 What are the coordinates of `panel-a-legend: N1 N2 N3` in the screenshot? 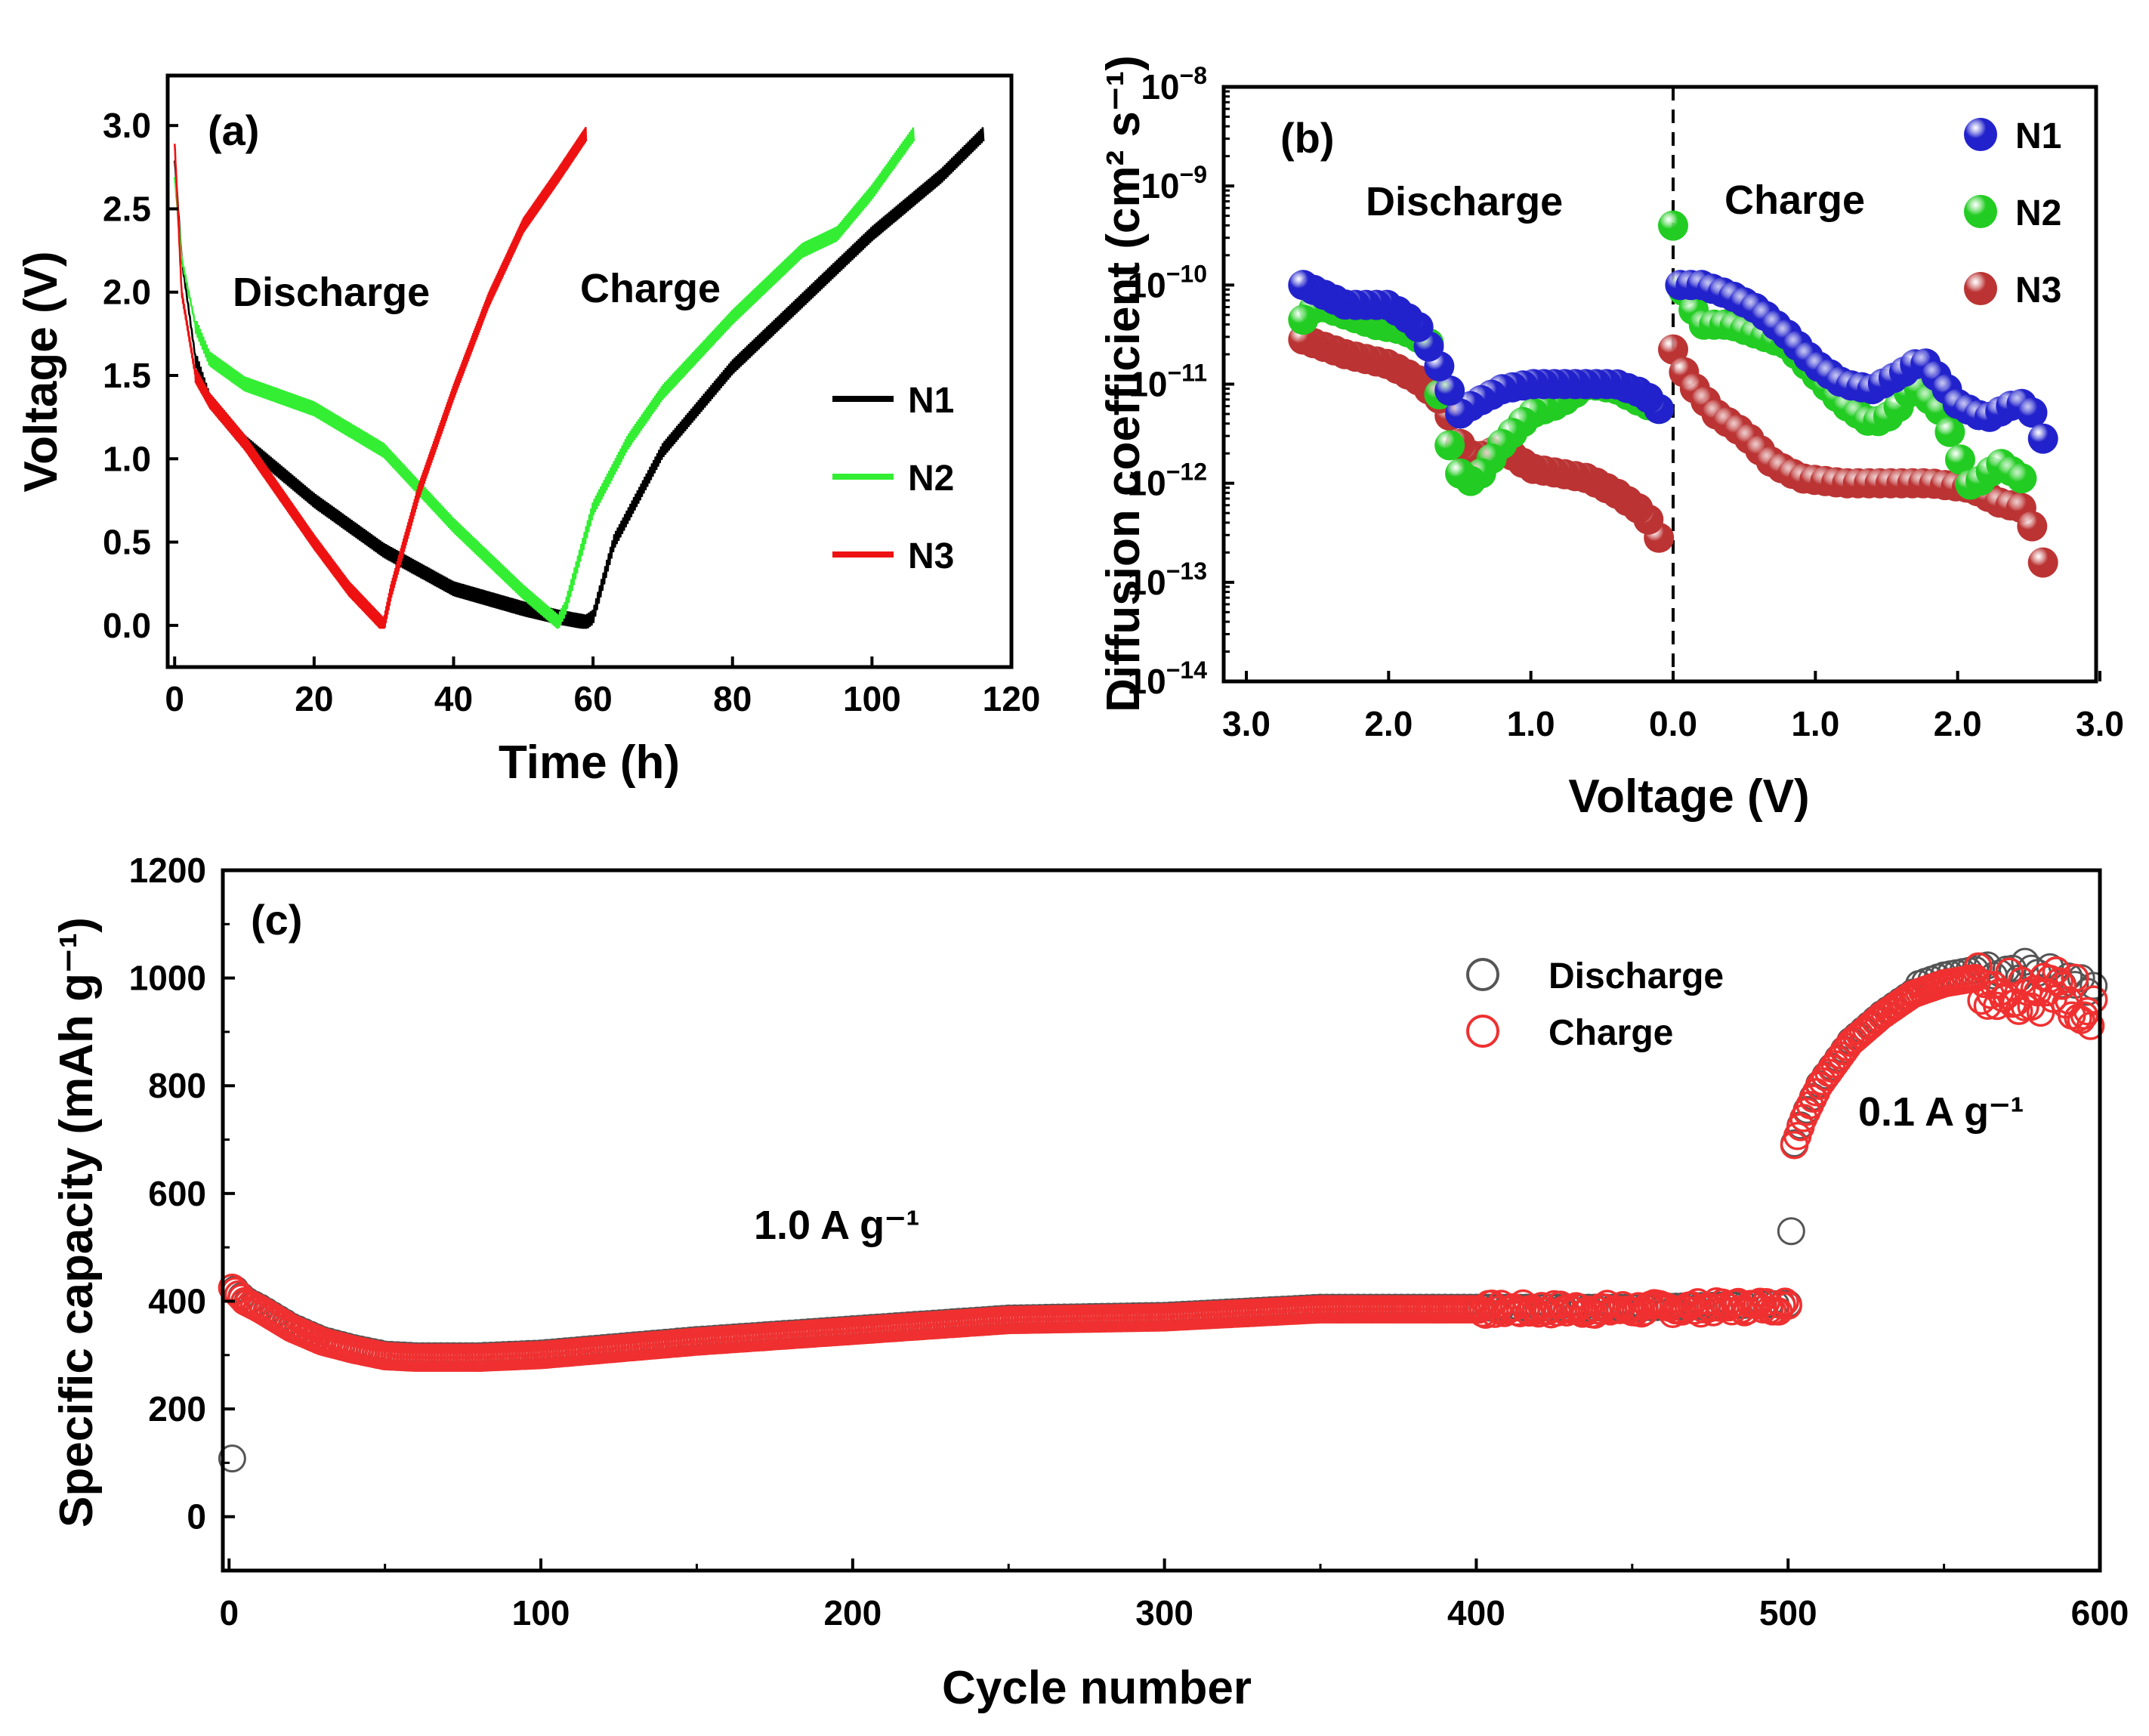 It's located at (893, 478).